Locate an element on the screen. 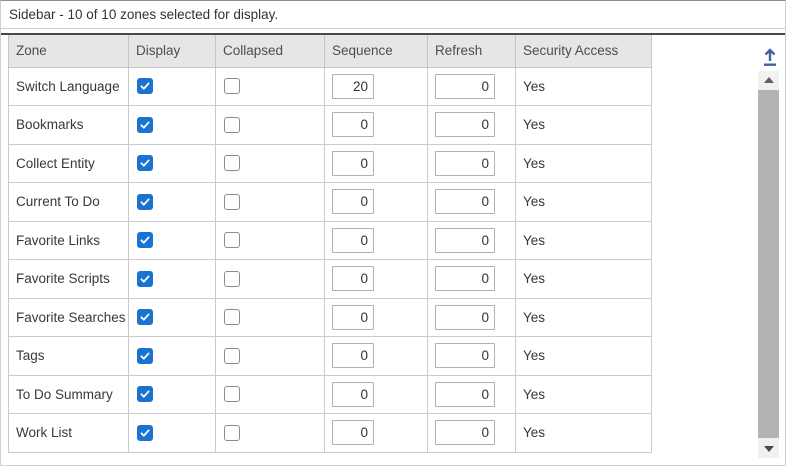  zone-name: Work List is located at coordinates (68, 433).